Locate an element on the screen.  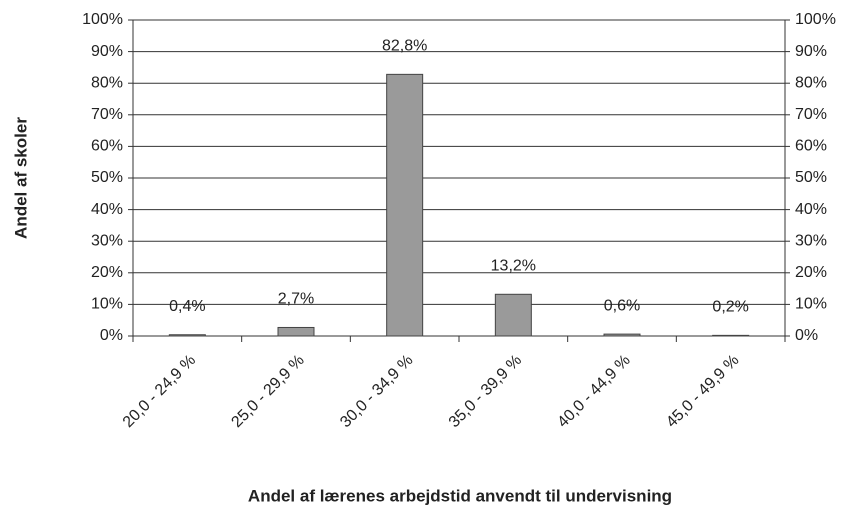
y2-tick-label: 30% is located at coordinates (811, 240).